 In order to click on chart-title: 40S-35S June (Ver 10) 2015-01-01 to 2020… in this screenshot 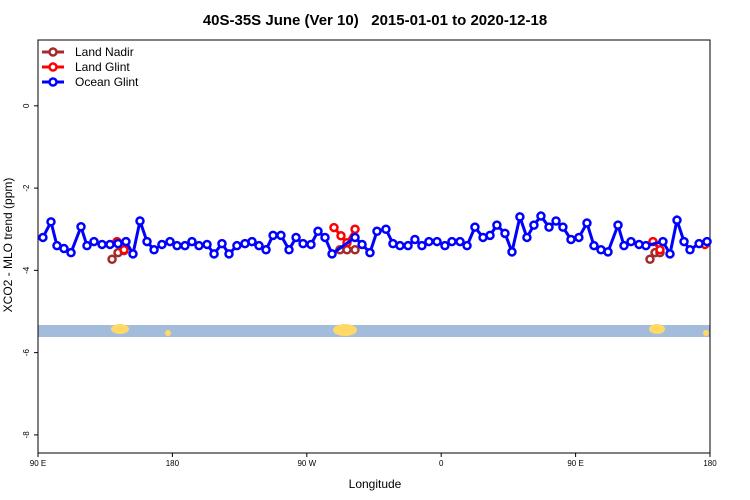, I will do `click(375, 20)`.